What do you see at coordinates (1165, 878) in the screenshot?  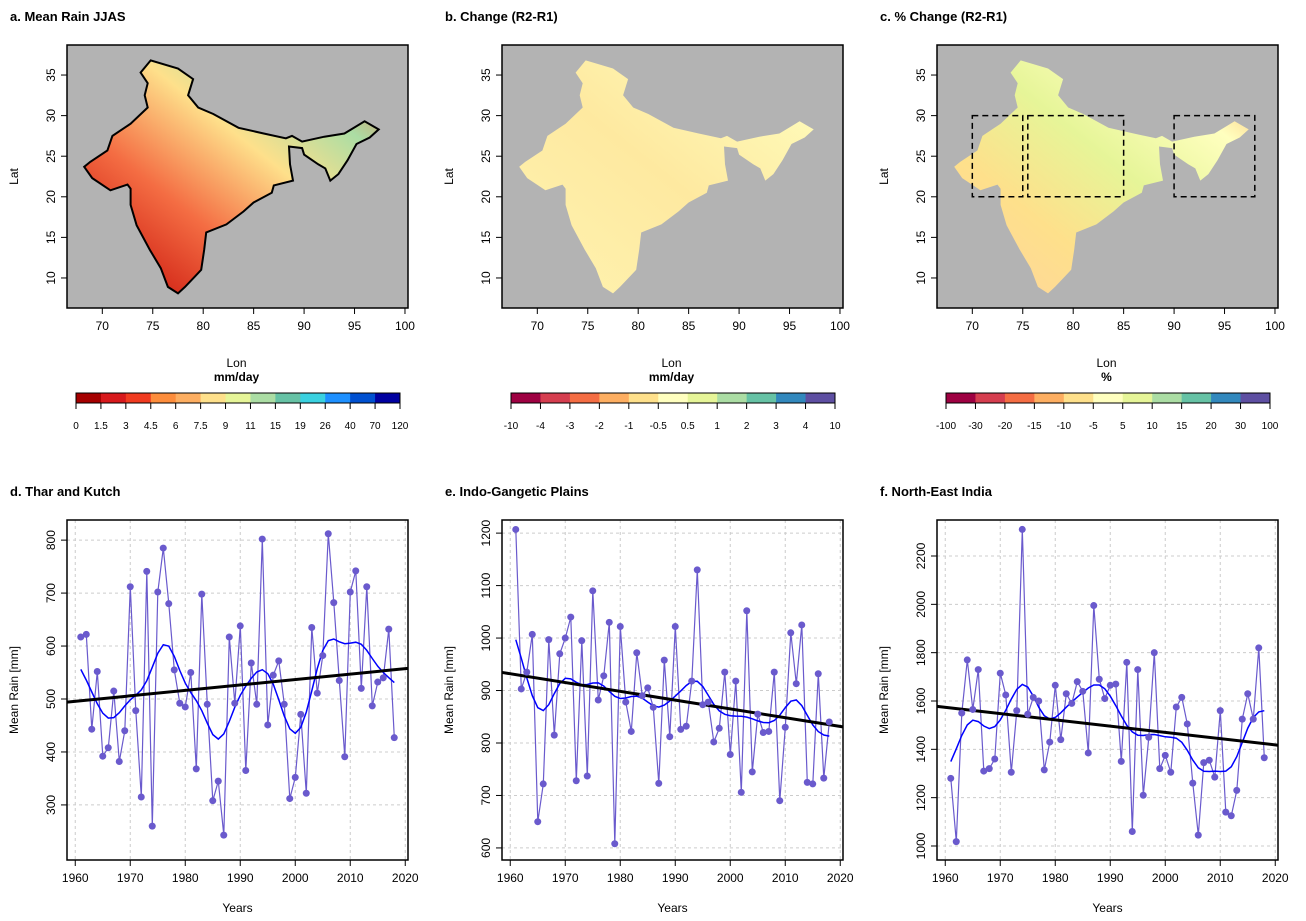 I see `x-tick-label: 2000` at bounding box center [1165, 878].